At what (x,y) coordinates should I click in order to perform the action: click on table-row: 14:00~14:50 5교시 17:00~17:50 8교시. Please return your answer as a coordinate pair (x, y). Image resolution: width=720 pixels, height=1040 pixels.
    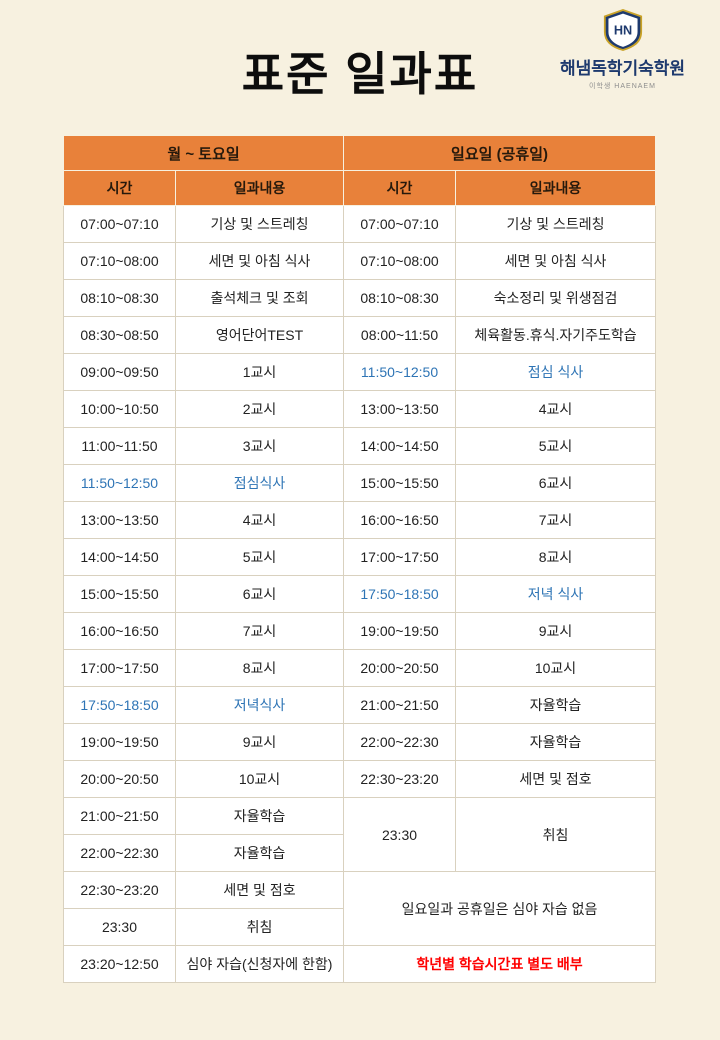
    Looking at the image, I should click on (360, 557).